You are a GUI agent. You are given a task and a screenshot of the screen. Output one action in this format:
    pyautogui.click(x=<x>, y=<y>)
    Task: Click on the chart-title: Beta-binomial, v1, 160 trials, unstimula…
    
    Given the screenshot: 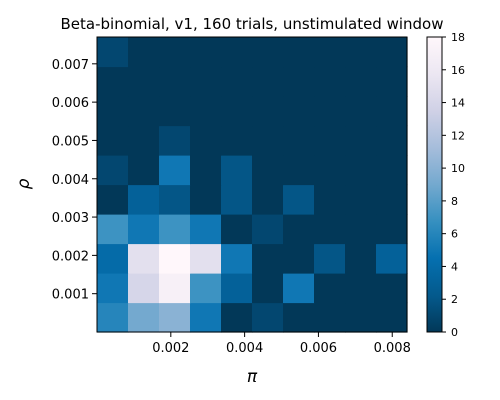 What is the action you would take?
    pyautogui.click(x=252, y=24)
    